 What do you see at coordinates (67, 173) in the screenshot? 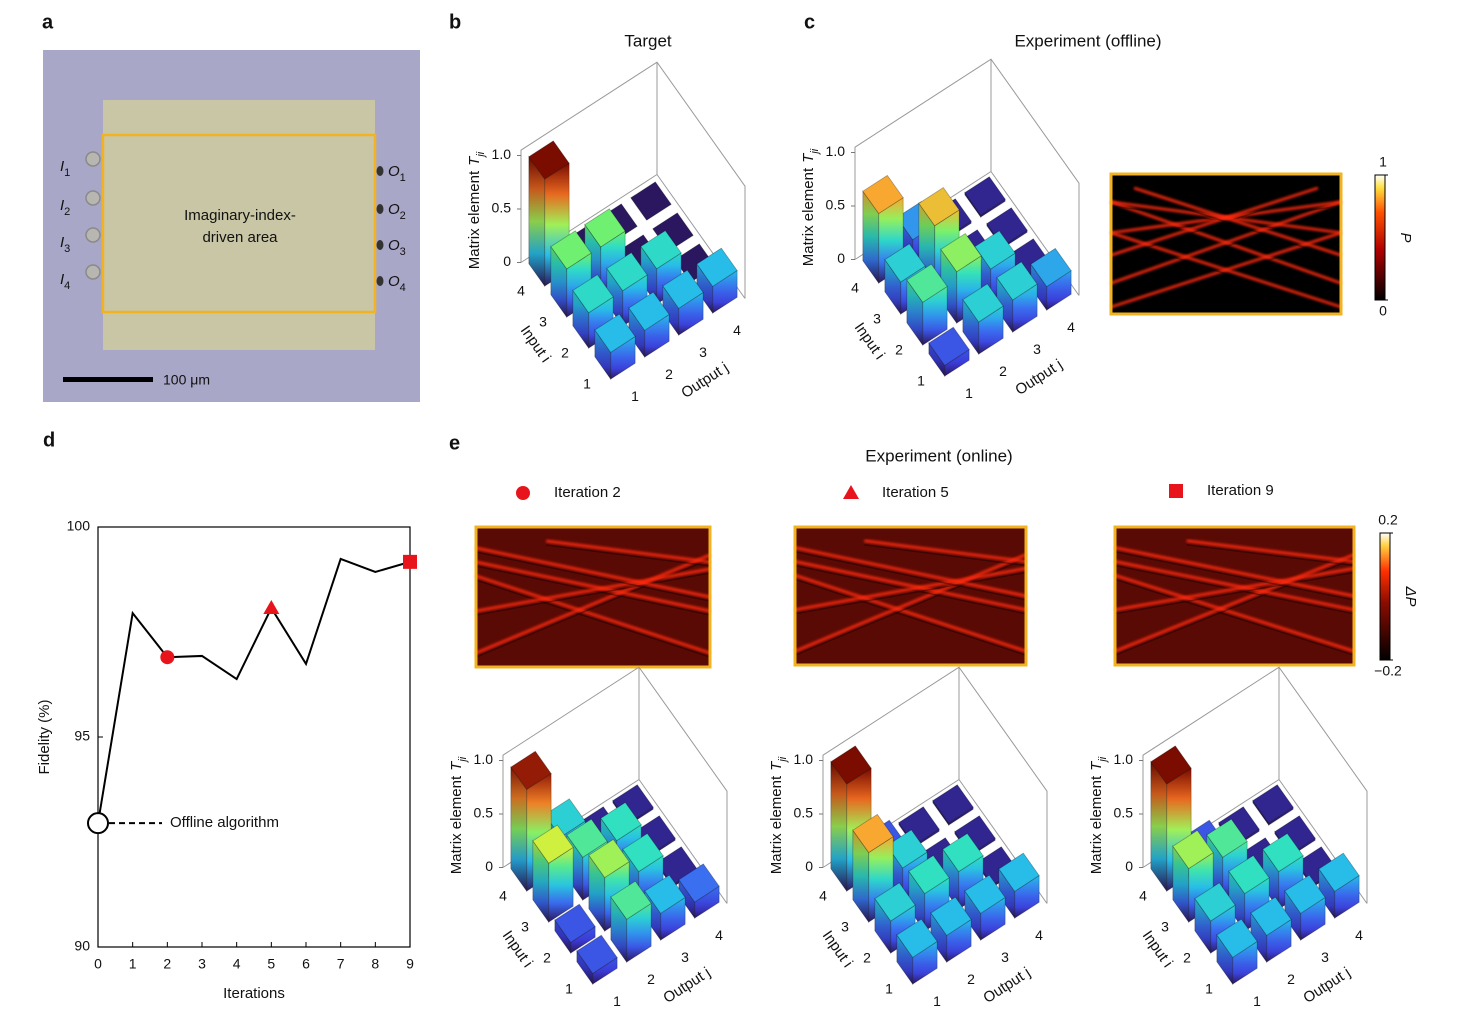
I see `port-index: 1` at bounding box center [67, 173].